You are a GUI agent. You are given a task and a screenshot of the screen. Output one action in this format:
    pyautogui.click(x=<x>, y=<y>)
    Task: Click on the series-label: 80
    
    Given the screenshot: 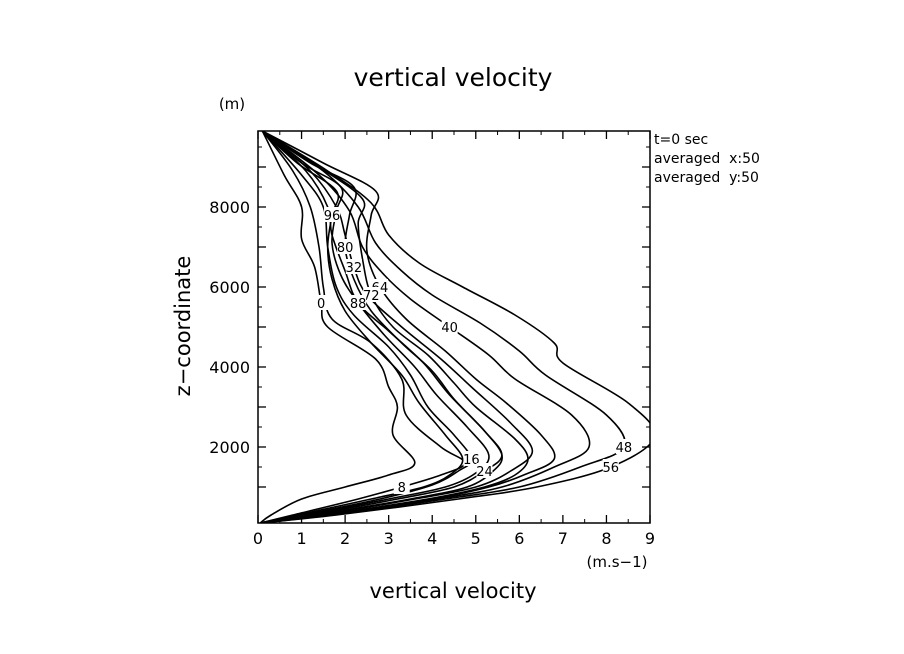 What is the action you would take?
    pyautogui.click(x=345, y=248)
    